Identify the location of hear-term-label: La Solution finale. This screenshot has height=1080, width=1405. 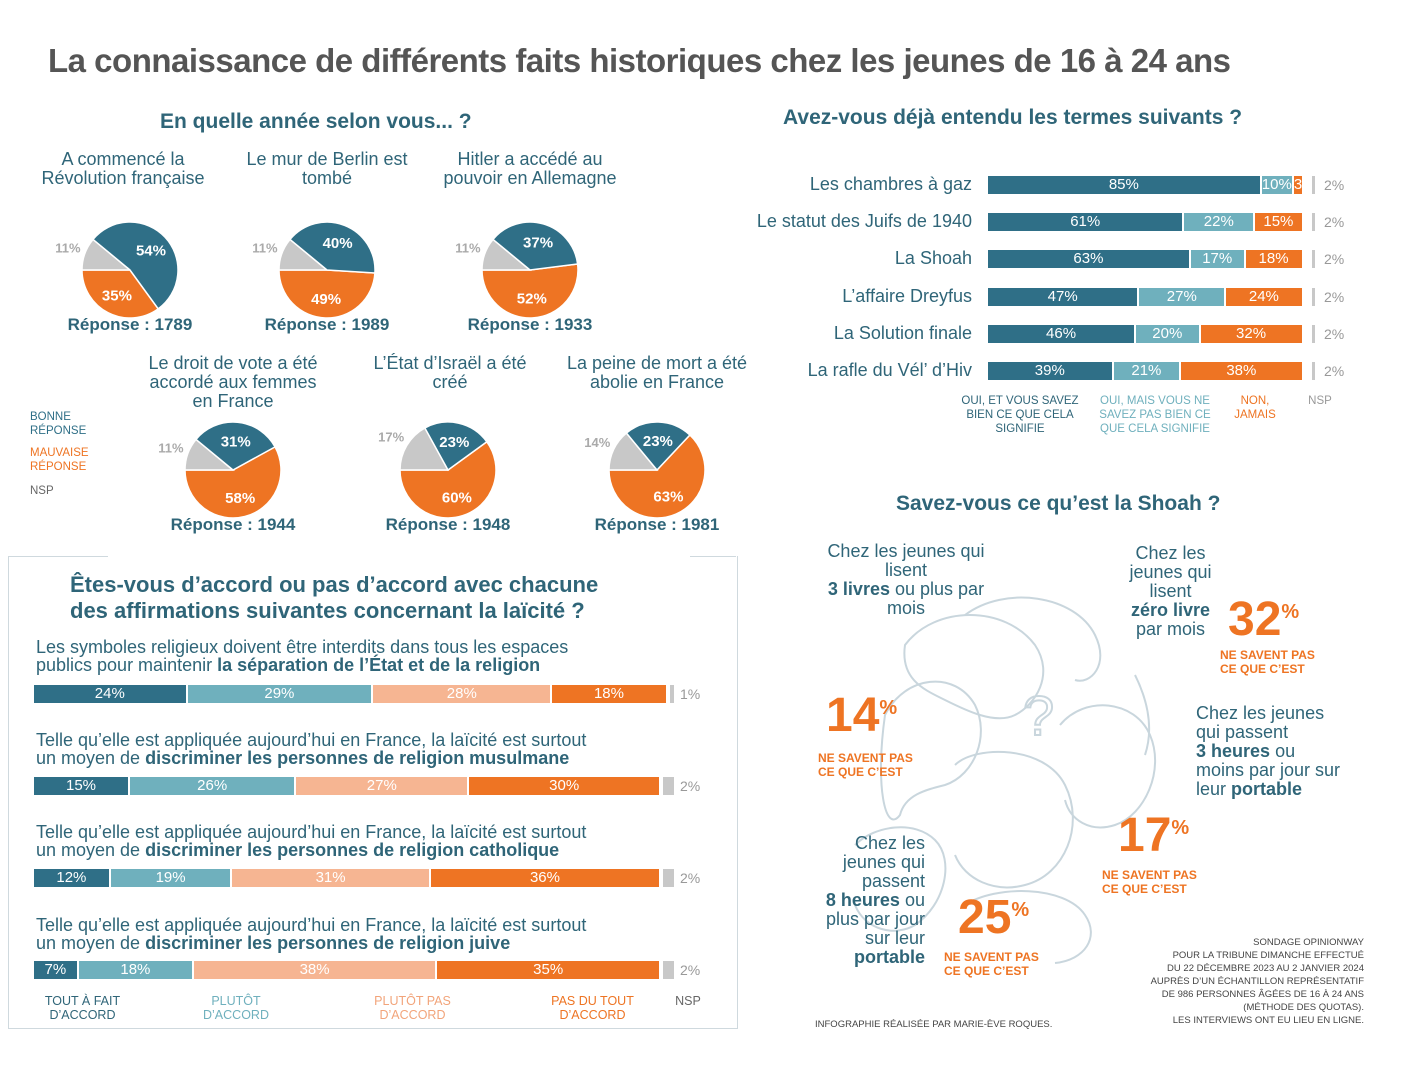
(902, 332).